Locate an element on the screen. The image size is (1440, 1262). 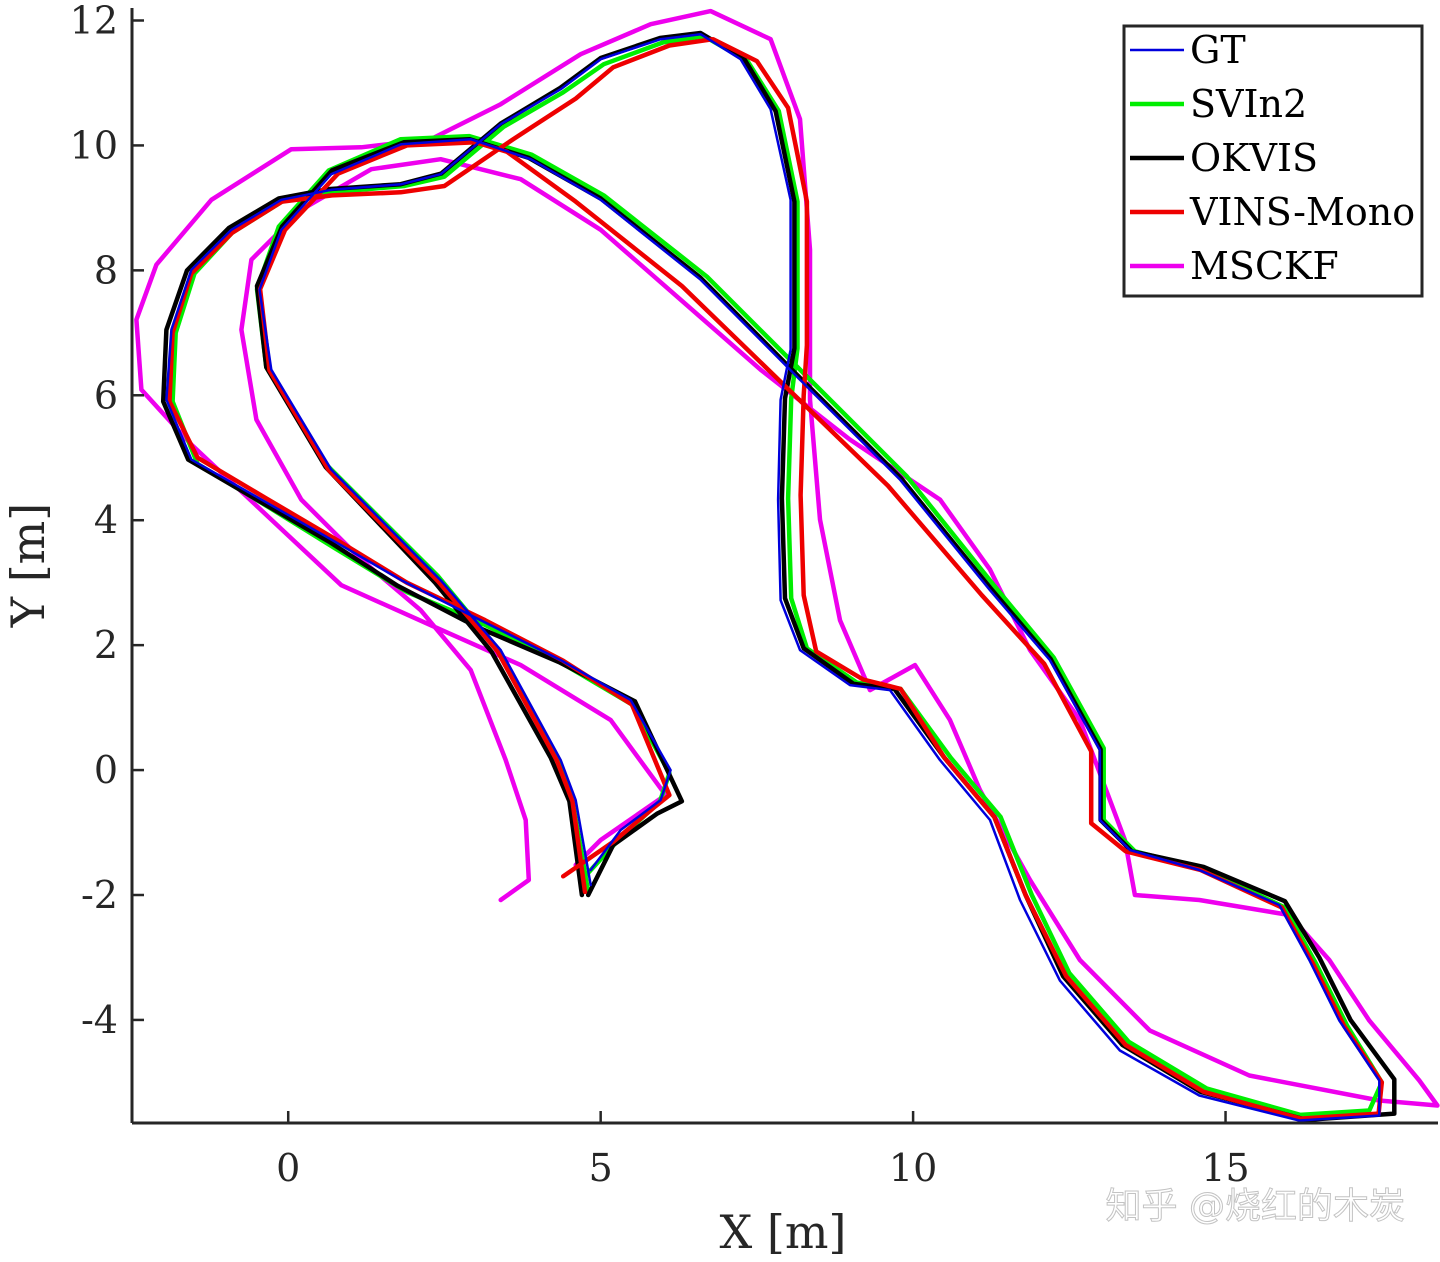
y-tick-label: -2 is located at coordinates (99, 895).